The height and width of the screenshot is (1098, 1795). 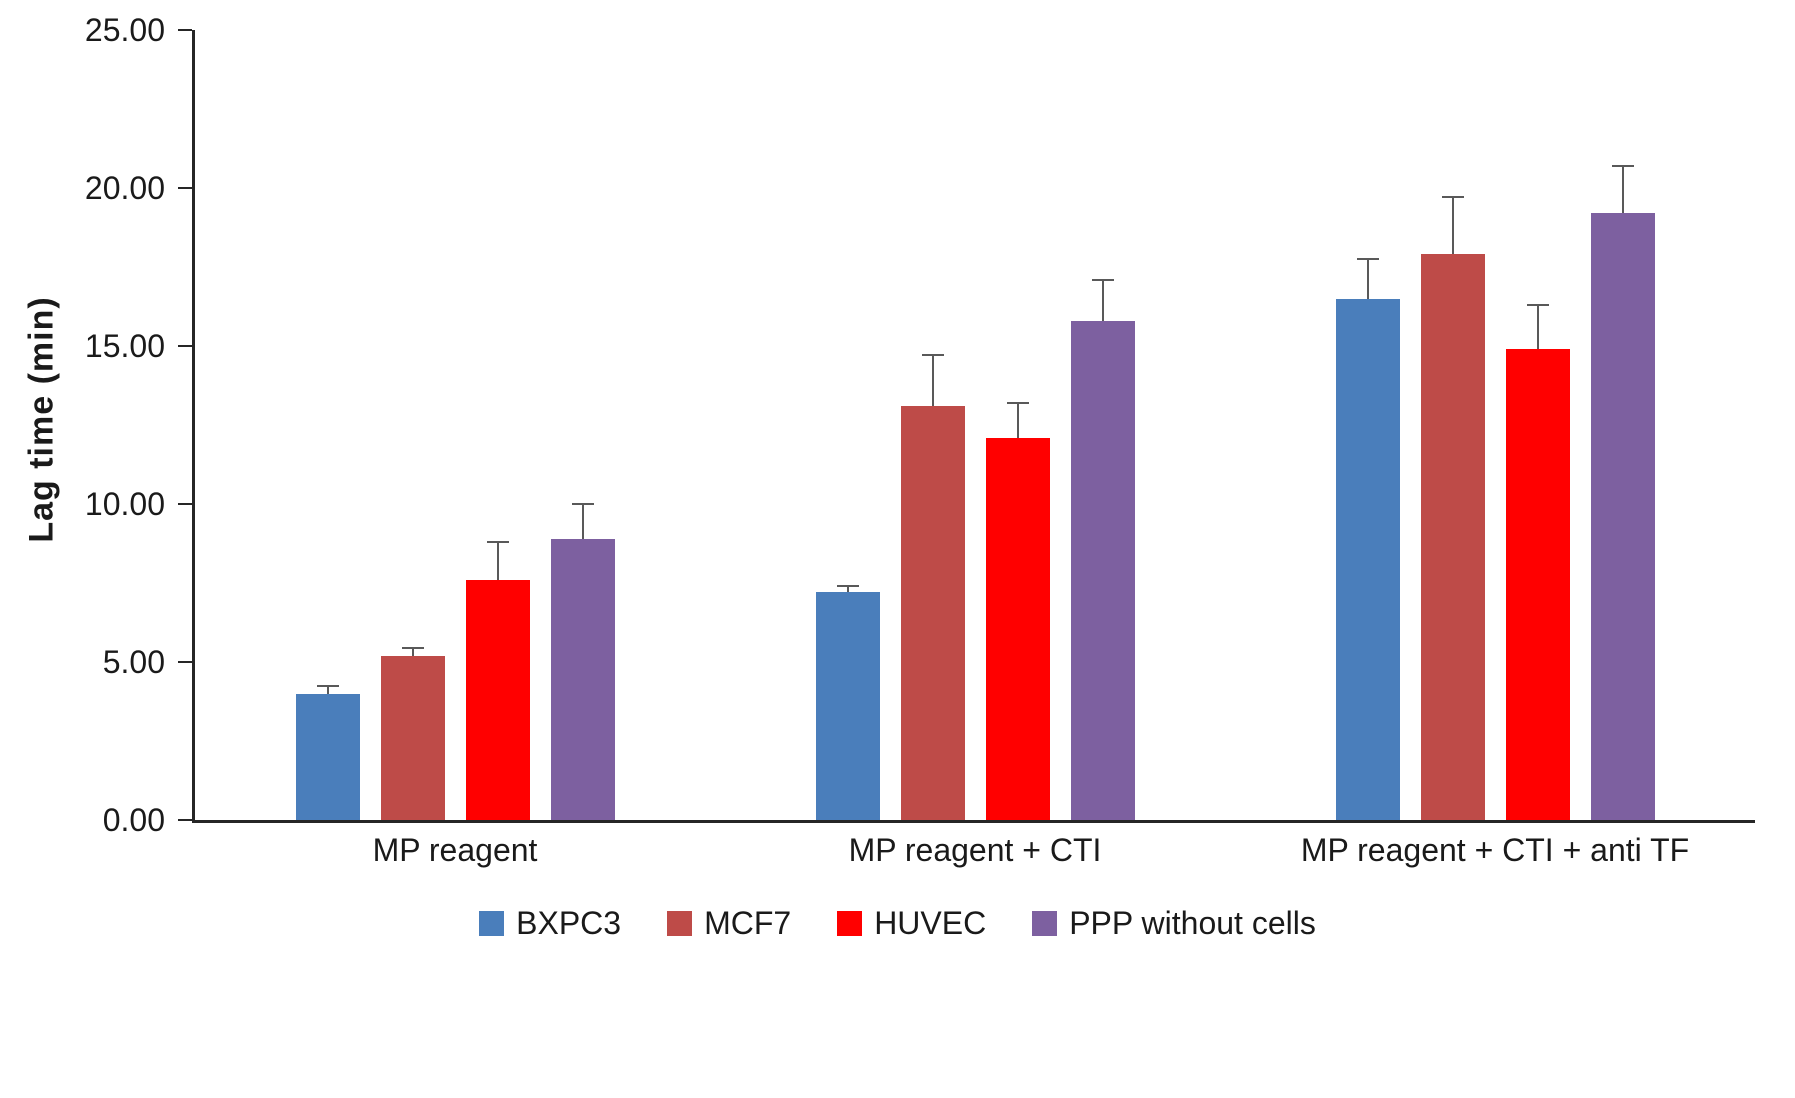 I want to click on y-axis-title: Lag time (min), so click(x=41, y=419).